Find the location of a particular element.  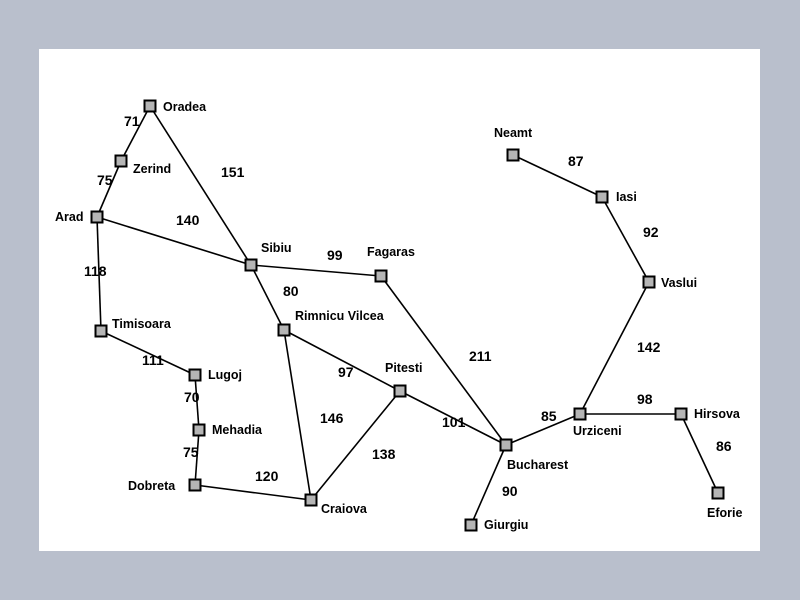

city-label-iasi: Iasi is located at coordinates (626, 197).